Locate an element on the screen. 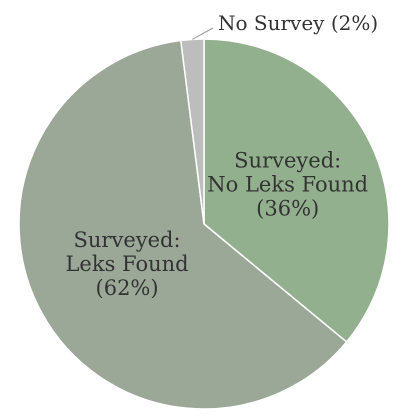  leader-lines is located at coordinates (203, 33).